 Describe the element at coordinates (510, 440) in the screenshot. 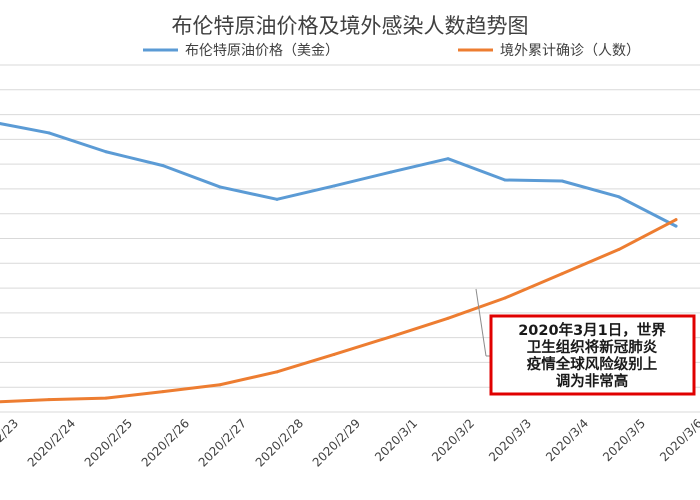

I see `x-tick-label: 2020/3/3` at that location.